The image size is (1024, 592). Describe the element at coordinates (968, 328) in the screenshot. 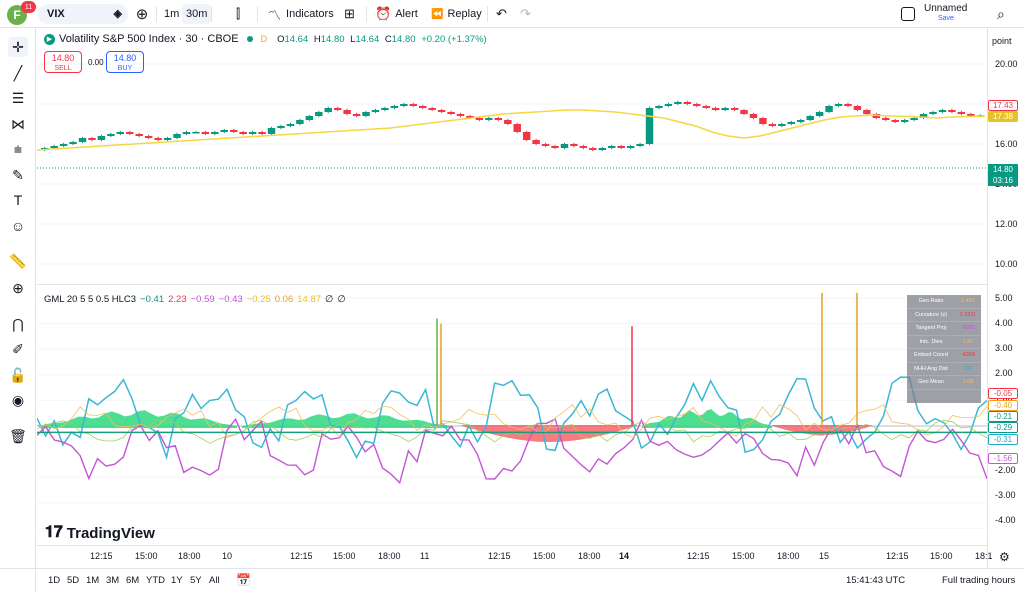

I see `geo-value: -5095` at that location.